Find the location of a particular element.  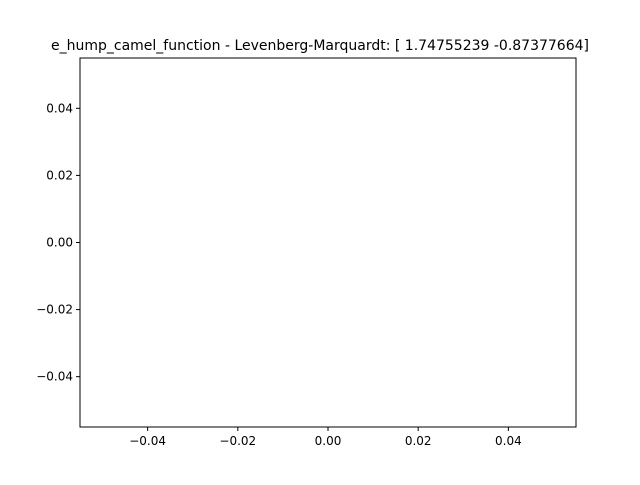

x-tick-label: −0.04 is located at coordinates (147, 441).